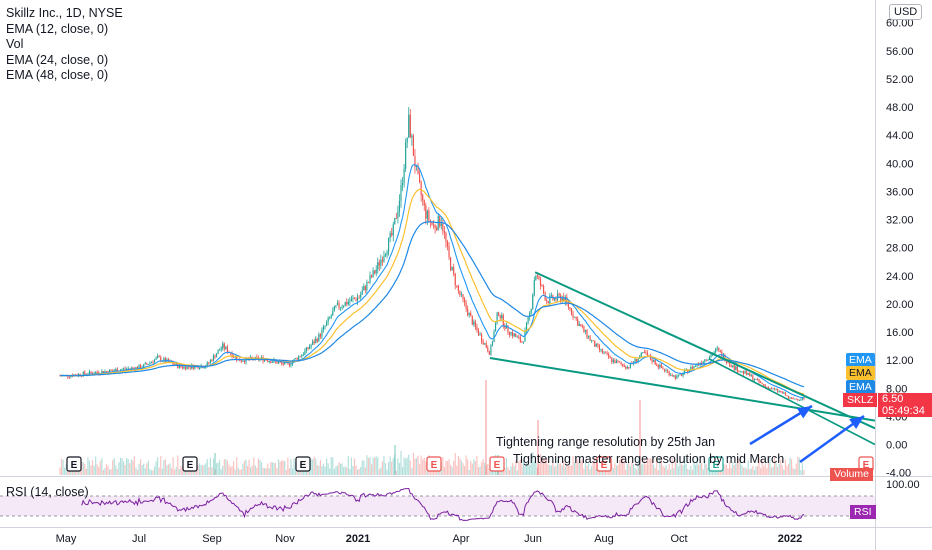 The image size is (932, 550). Describe the element at coordinates (906, 12) in the screenshot. I see `currency-badge: USD` at that location.